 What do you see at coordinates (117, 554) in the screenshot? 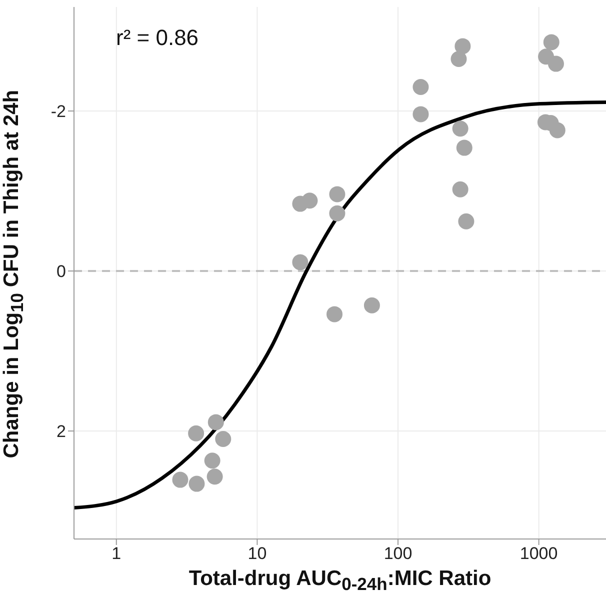
I see `x-tick-label: 1` at bounding box center [117, 554].